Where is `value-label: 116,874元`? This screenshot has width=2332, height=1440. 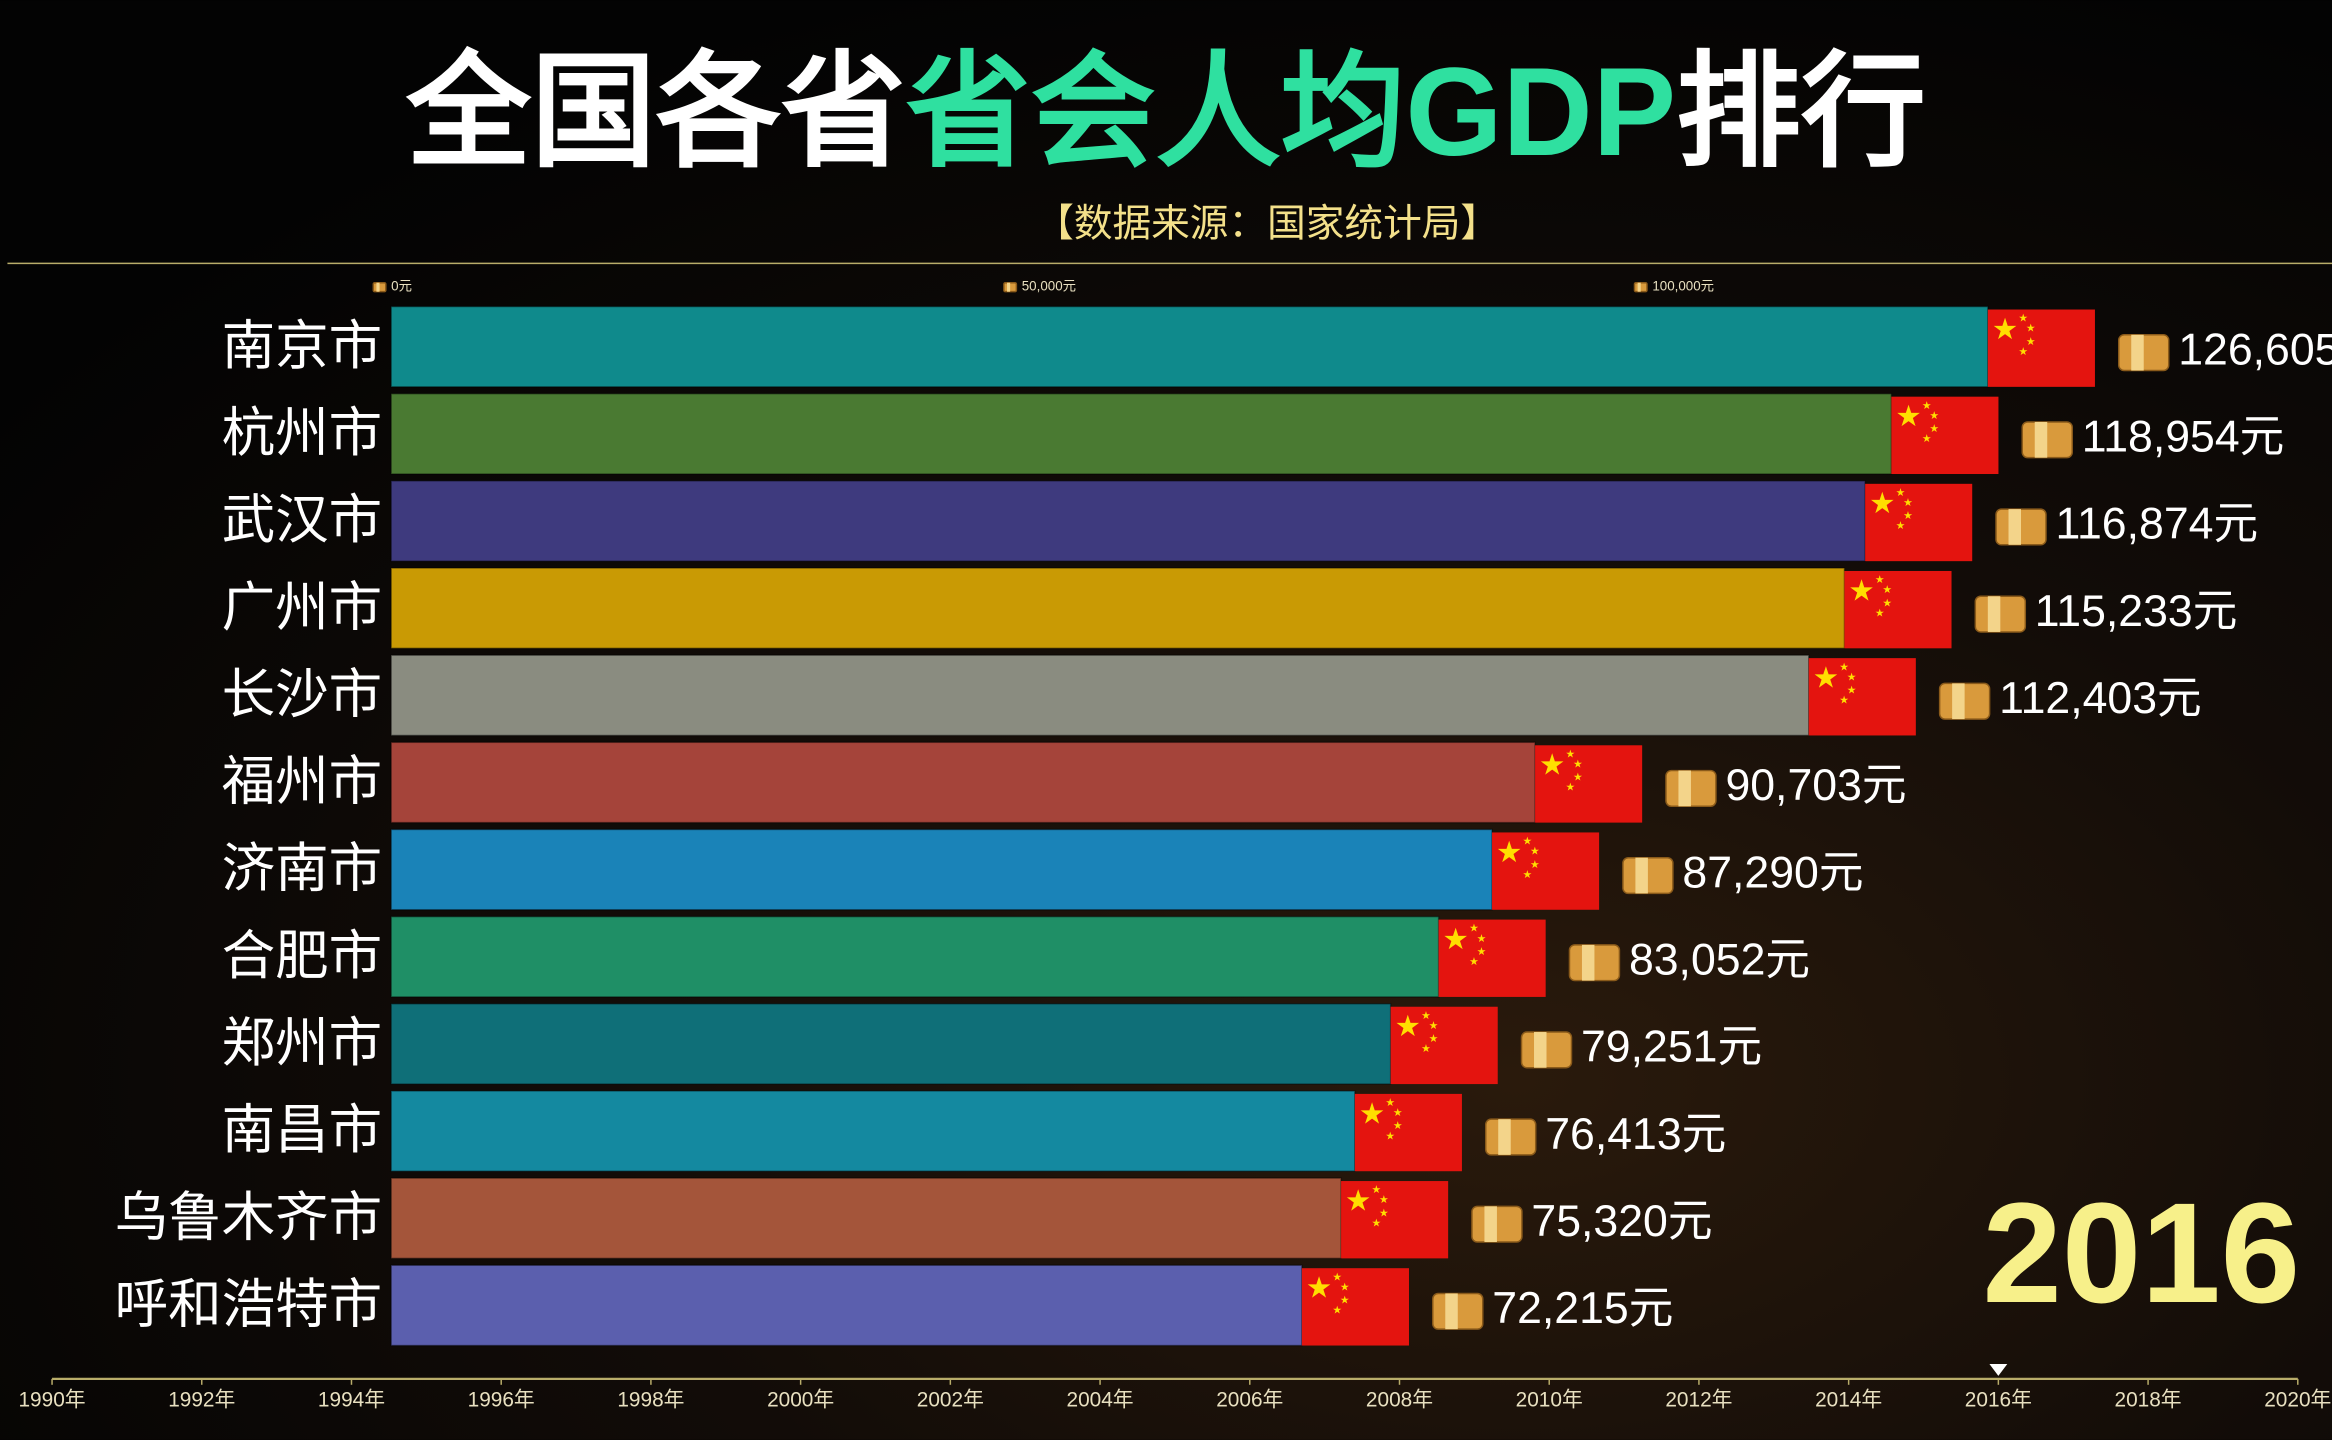 value-label: 116,874元 is located at coordinates (2157, 524).